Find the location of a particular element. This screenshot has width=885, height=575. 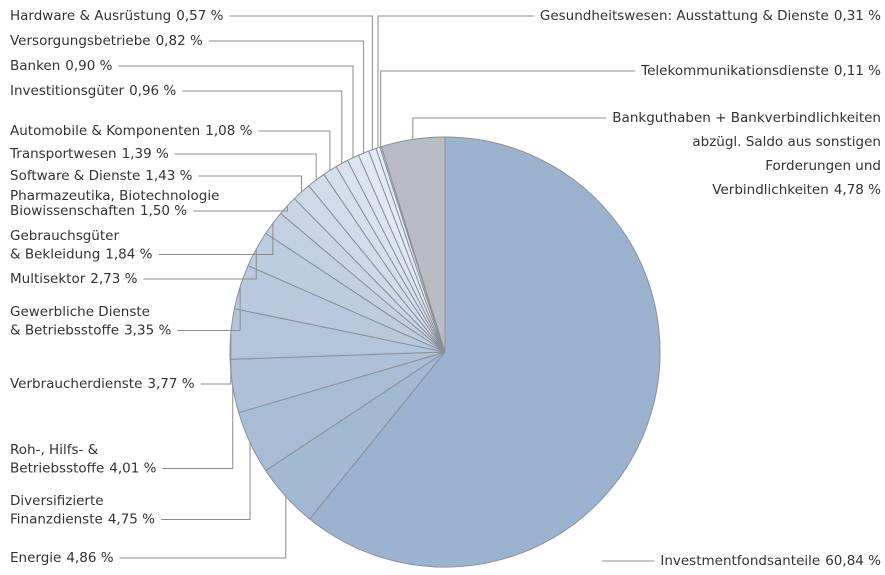

slice-value: 1,50 % is located at coordinates (163, 211).